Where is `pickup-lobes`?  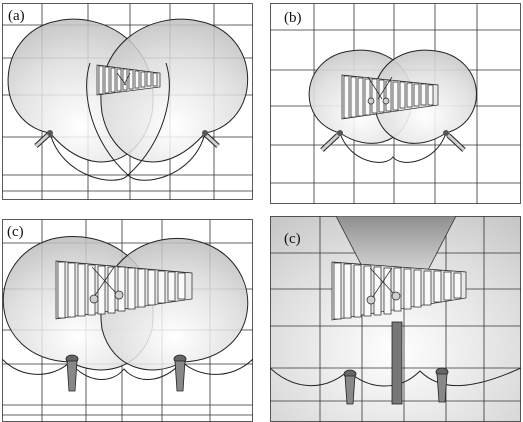
pickup-lobes is located at coordinates (395, 377).